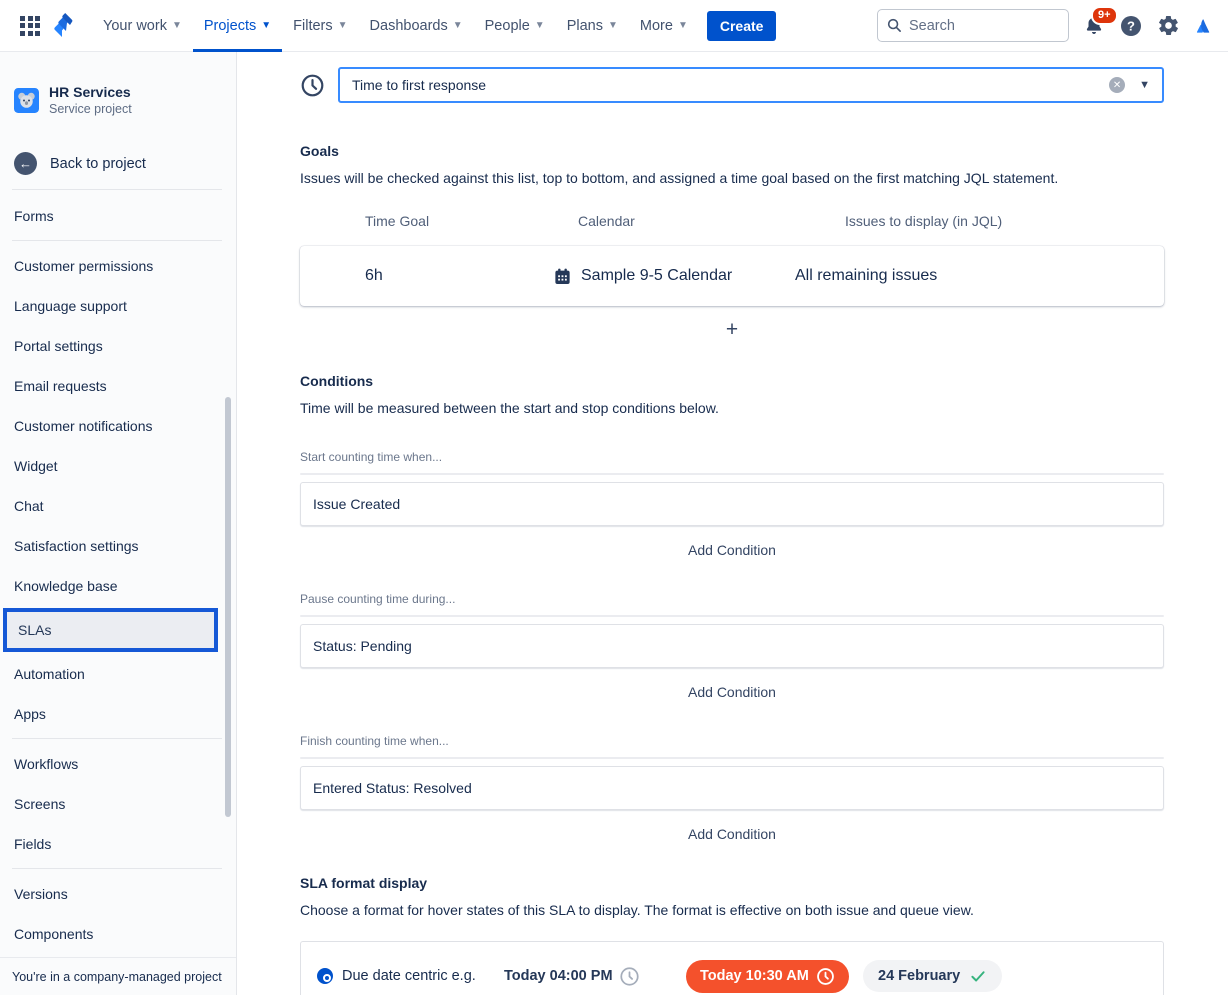 This screenshot has width=1228, height=995. I want to click on jira-logo-icon, so click(63, 25).